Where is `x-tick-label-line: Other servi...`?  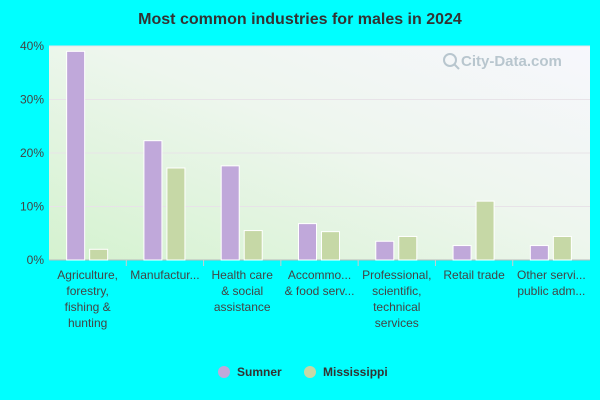
x-tick-label-line: Other servi... is located at coordinates (551, 275).